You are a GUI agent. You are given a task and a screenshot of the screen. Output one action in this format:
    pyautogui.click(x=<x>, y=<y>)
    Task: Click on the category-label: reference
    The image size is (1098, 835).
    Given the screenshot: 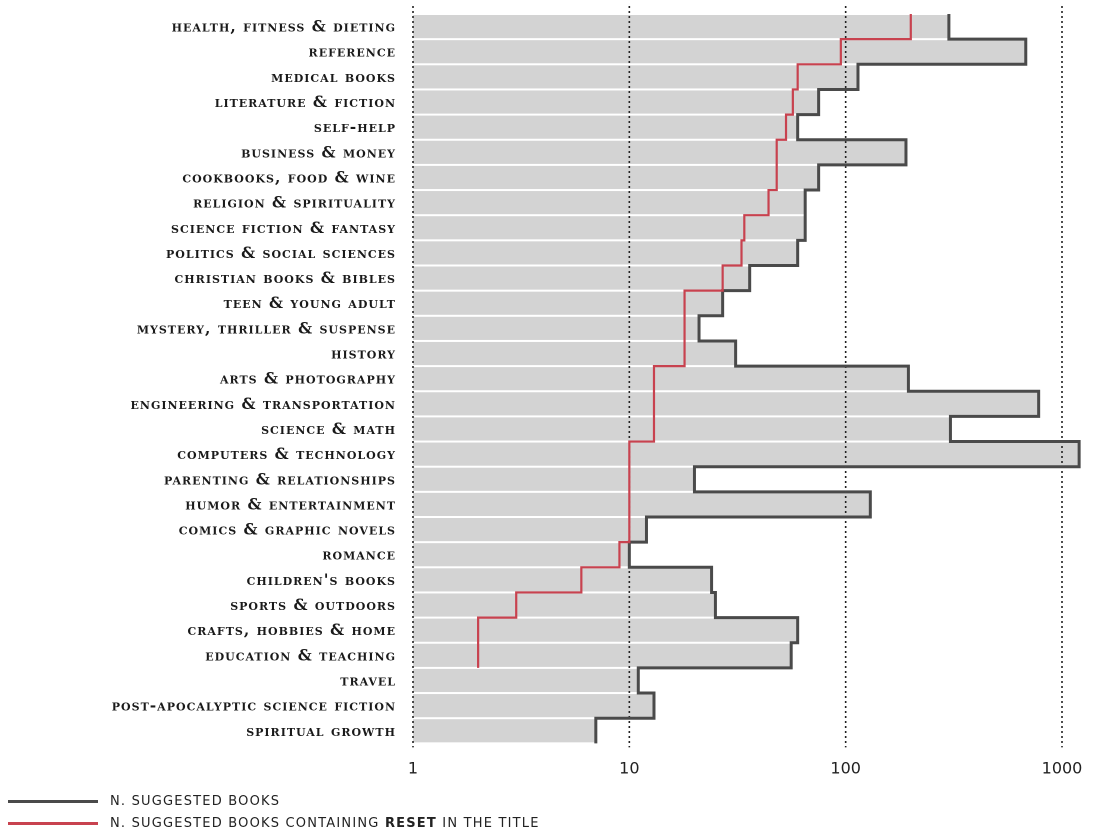 What is the action you would take?
    pyautogui.click(x=352, y=51)
    